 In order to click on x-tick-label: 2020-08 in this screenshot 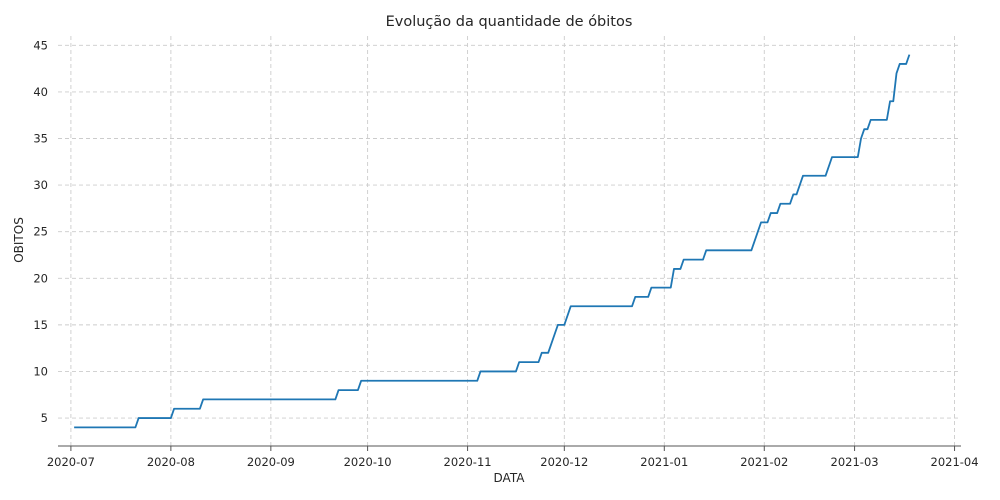, I will do `click(171, 462)`.